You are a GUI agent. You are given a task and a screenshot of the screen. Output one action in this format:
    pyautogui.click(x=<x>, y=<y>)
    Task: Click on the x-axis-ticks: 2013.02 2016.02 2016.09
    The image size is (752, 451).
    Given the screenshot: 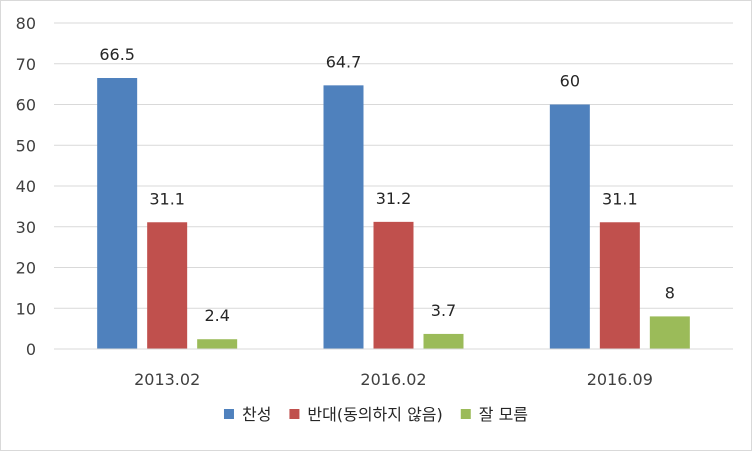 What is the action you would take?
    pyautogui.click(x=393, y=379)
    